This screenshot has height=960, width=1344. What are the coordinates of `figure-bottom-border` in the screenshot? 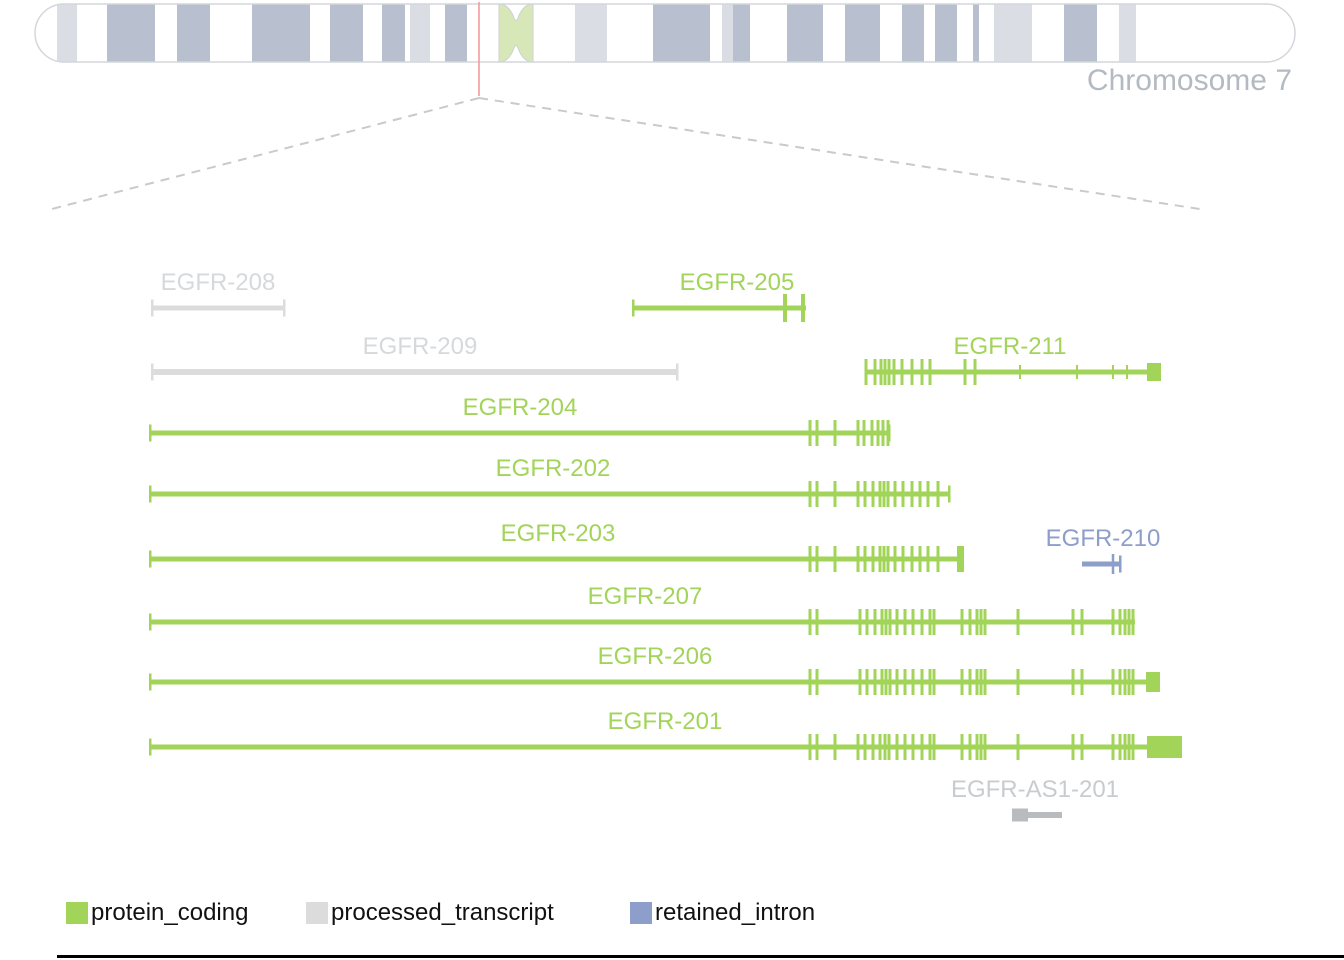 It's located at (700, 956).